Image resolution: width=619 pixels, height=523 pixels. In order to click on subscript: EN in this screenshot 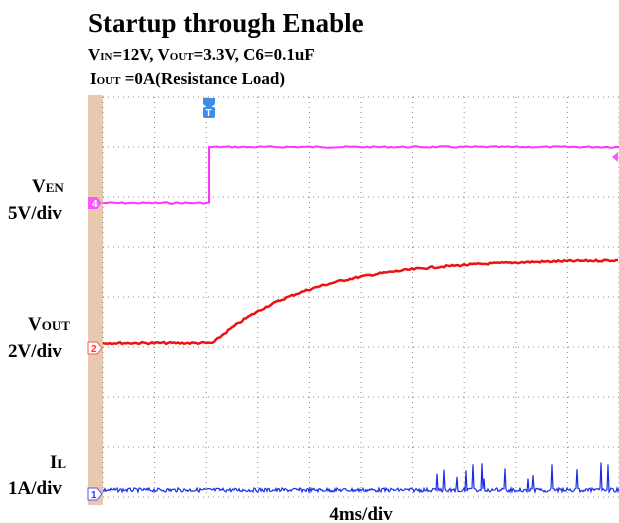, I will do `click(55, 187)`.